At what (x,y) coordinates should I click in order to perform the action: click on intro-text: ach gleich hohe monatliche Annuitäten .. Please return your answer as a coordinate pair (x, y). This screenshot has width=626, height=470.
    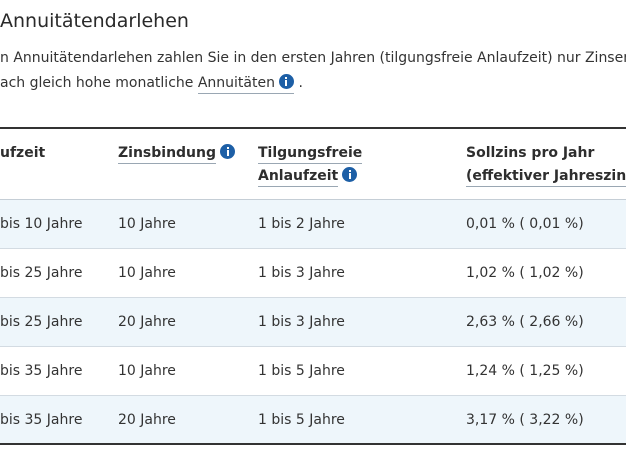
    Looking at the image, I should click on (151, 84).